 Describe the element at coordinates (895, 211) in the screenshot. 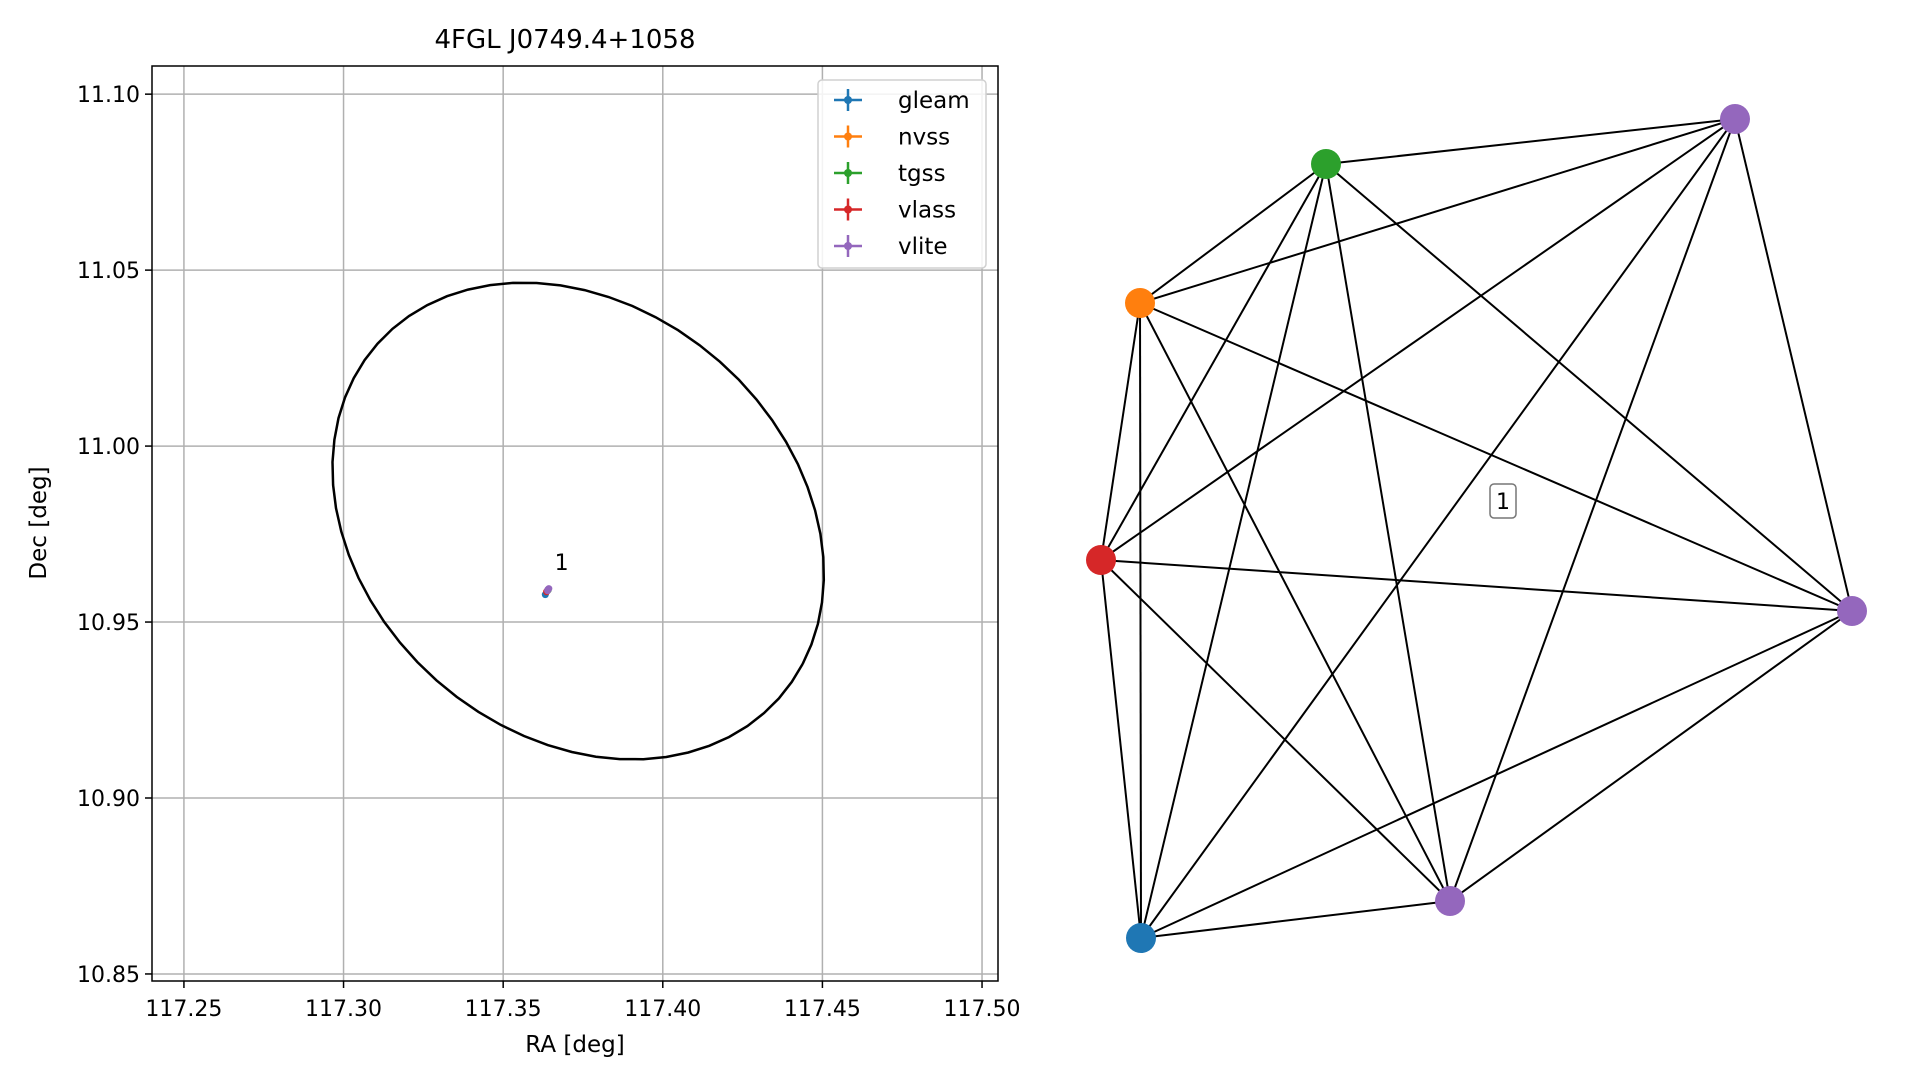

I see `legend-entry-vlass: vlass` at that location.